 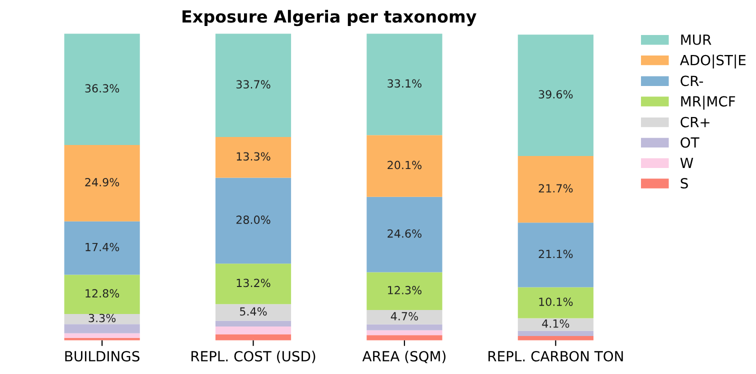 I want to click on x-tick-label: AREA (SQM), so click(x=404, y=357).